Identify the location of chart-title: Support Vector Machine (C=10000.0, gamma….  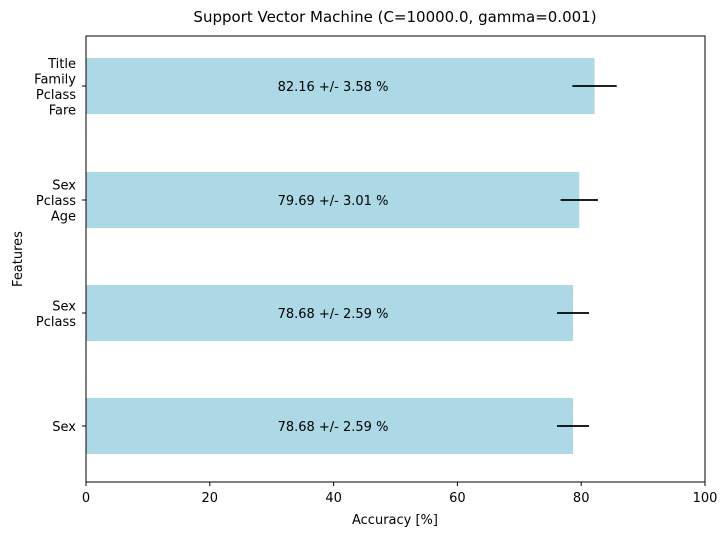
(394, 17).